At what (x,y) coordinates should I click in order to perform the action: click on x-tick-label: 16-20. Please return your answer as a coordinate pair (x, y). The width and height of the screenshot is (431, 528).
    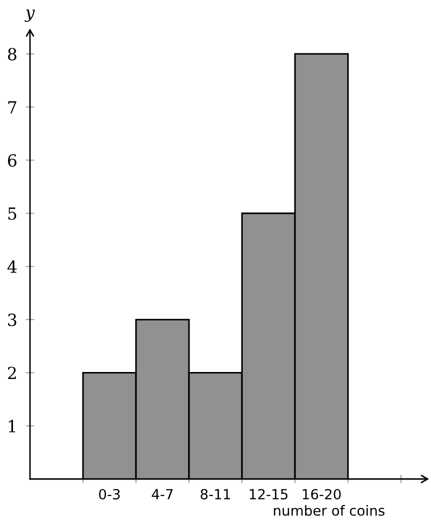
    Looking at the image, I should click on (321, 494).